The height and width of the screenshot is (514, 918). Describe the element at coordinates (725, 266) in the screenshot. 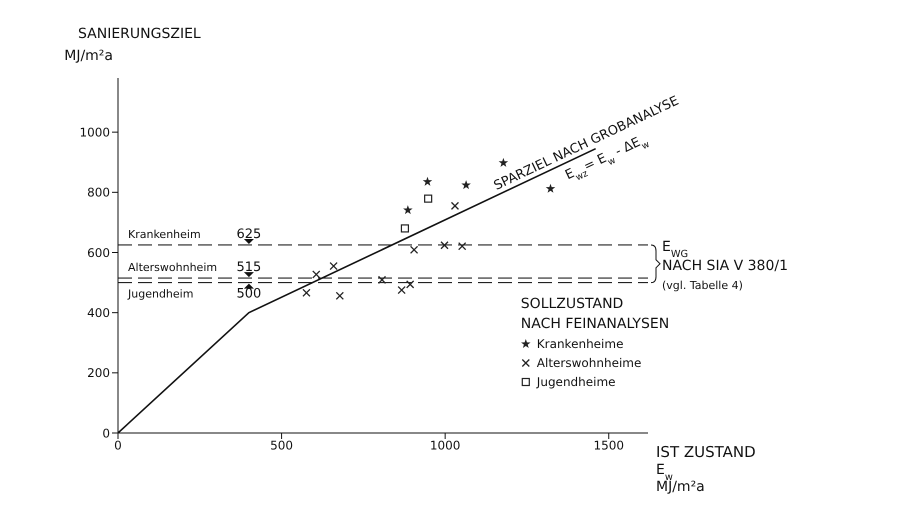

I see `text: NACH SIA V 380/1` at that location.